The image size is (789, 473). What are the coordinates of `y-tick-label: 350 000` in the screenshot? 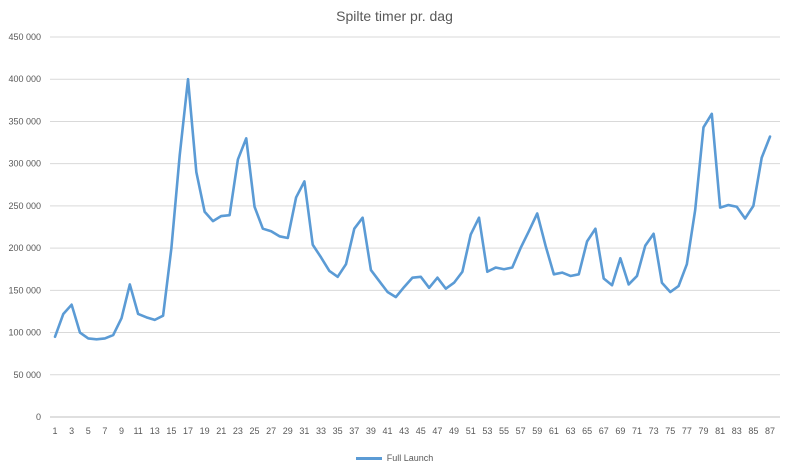 It's located at (24, 121).